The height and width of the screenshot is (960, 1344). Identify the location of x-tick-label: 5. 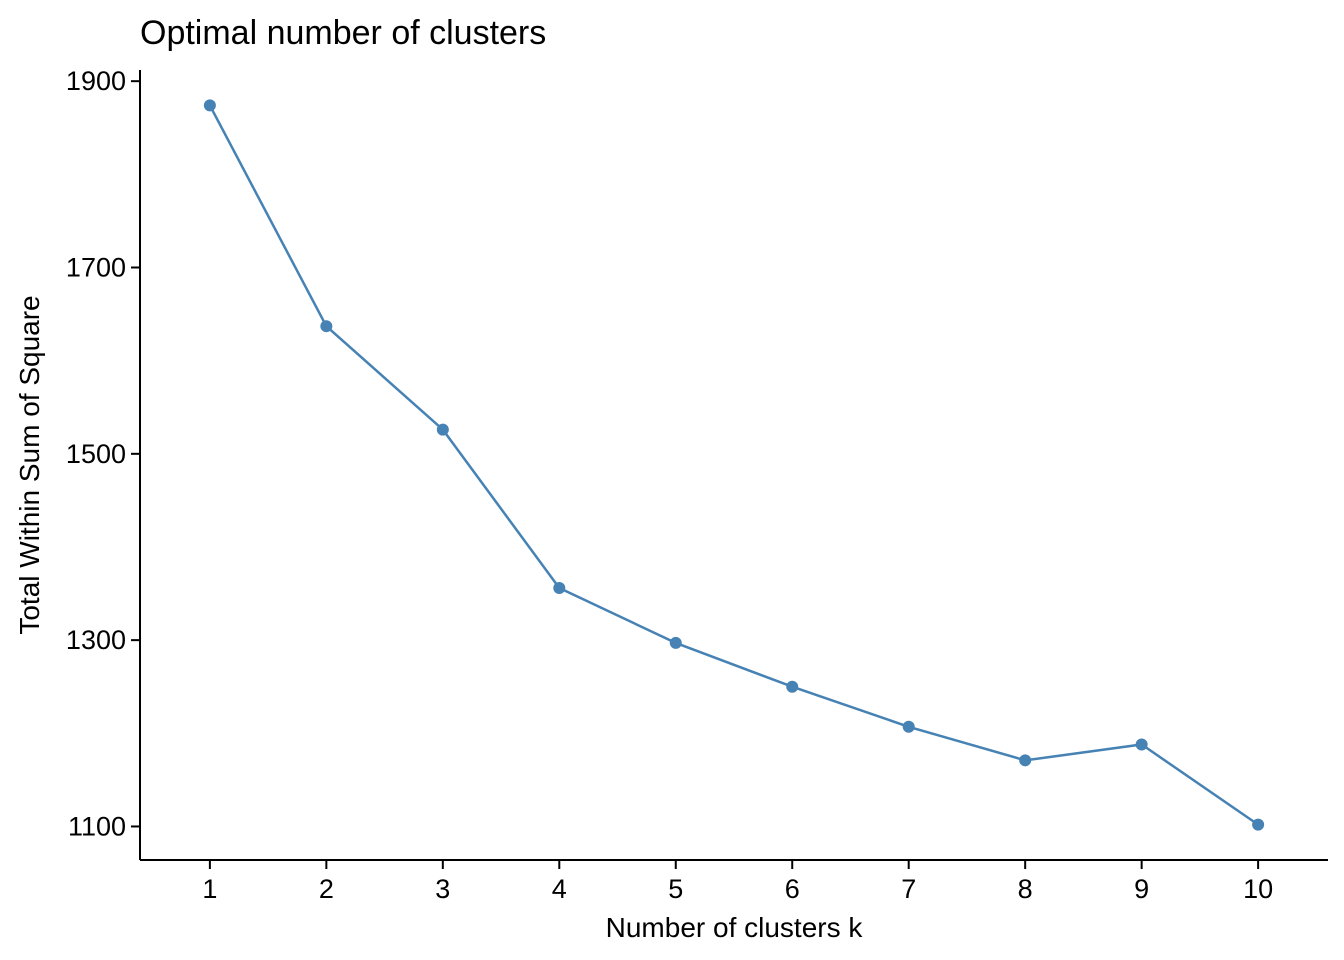
(675, 889).